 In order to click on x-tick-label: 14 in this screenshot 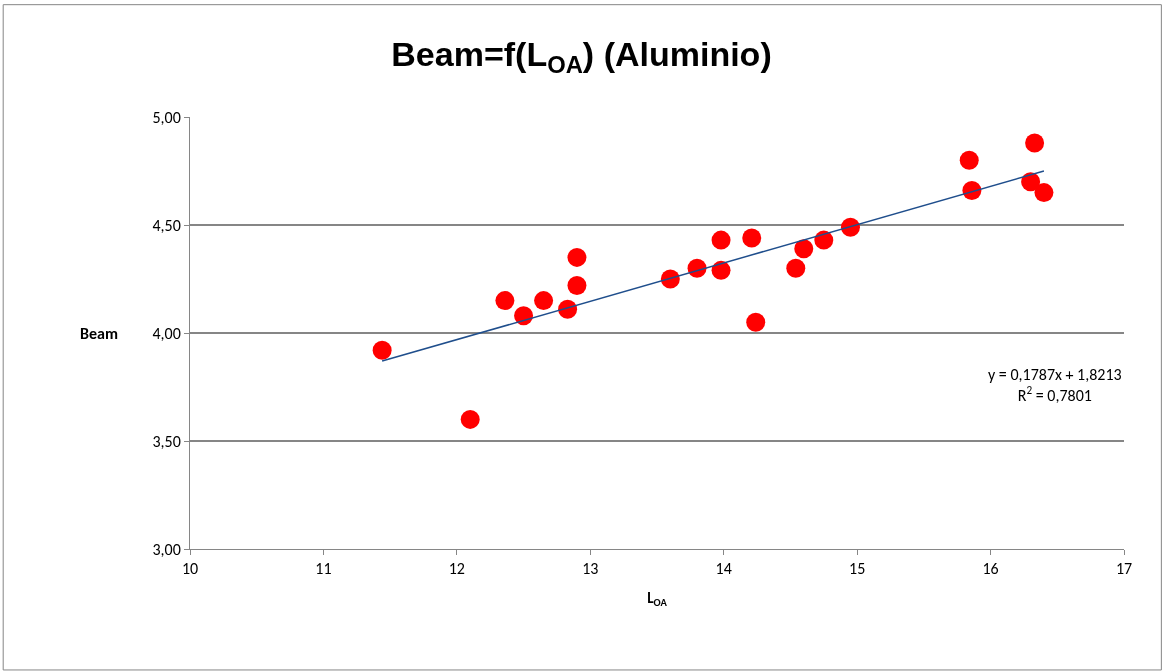, I will do `click(723, 569)`.